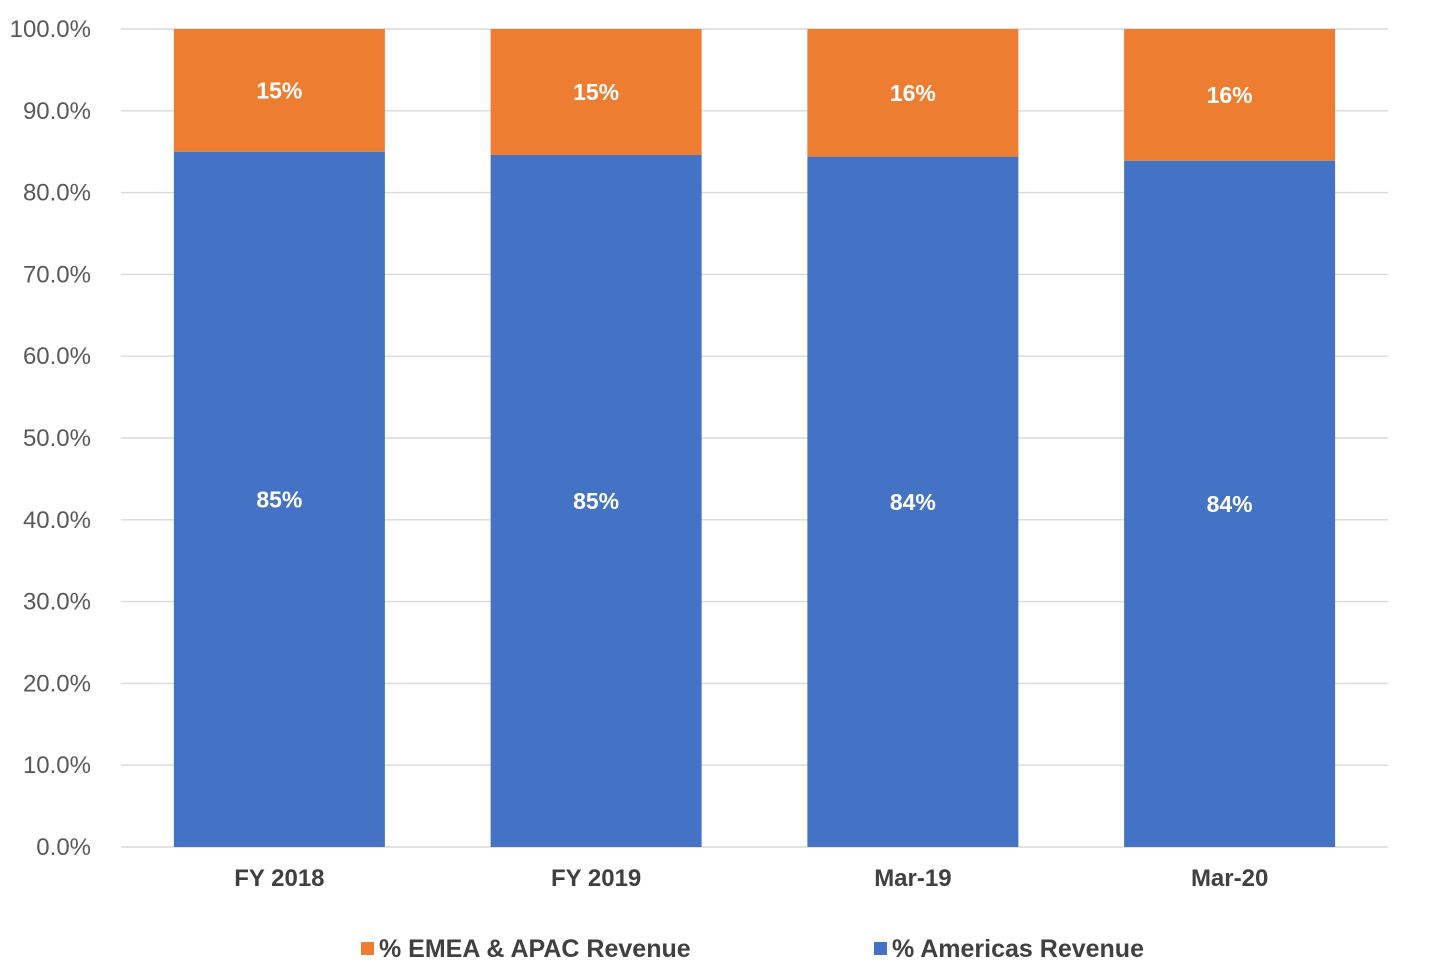  Describe the element at coordinates (752, 949) in the screenshot. I see `legend: % EMEA & APAC Revenue % Americas Revenue` at that location.